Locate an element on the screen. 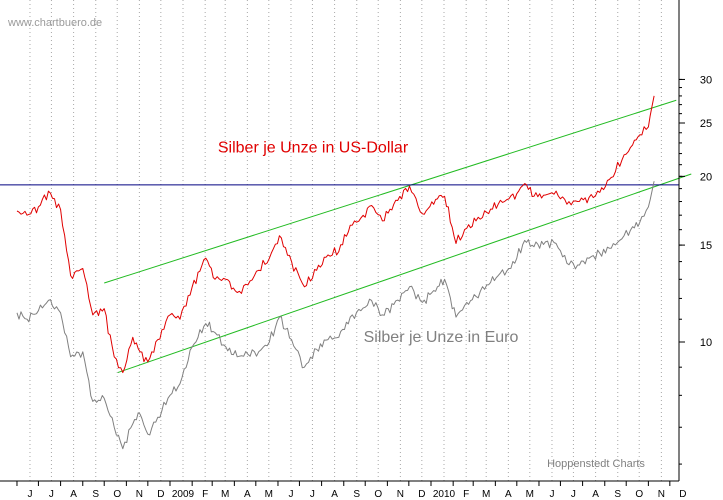 The width and height of the screenshot is (723, 500). x-tick-label-27: S is located at coordinates (617, 494).